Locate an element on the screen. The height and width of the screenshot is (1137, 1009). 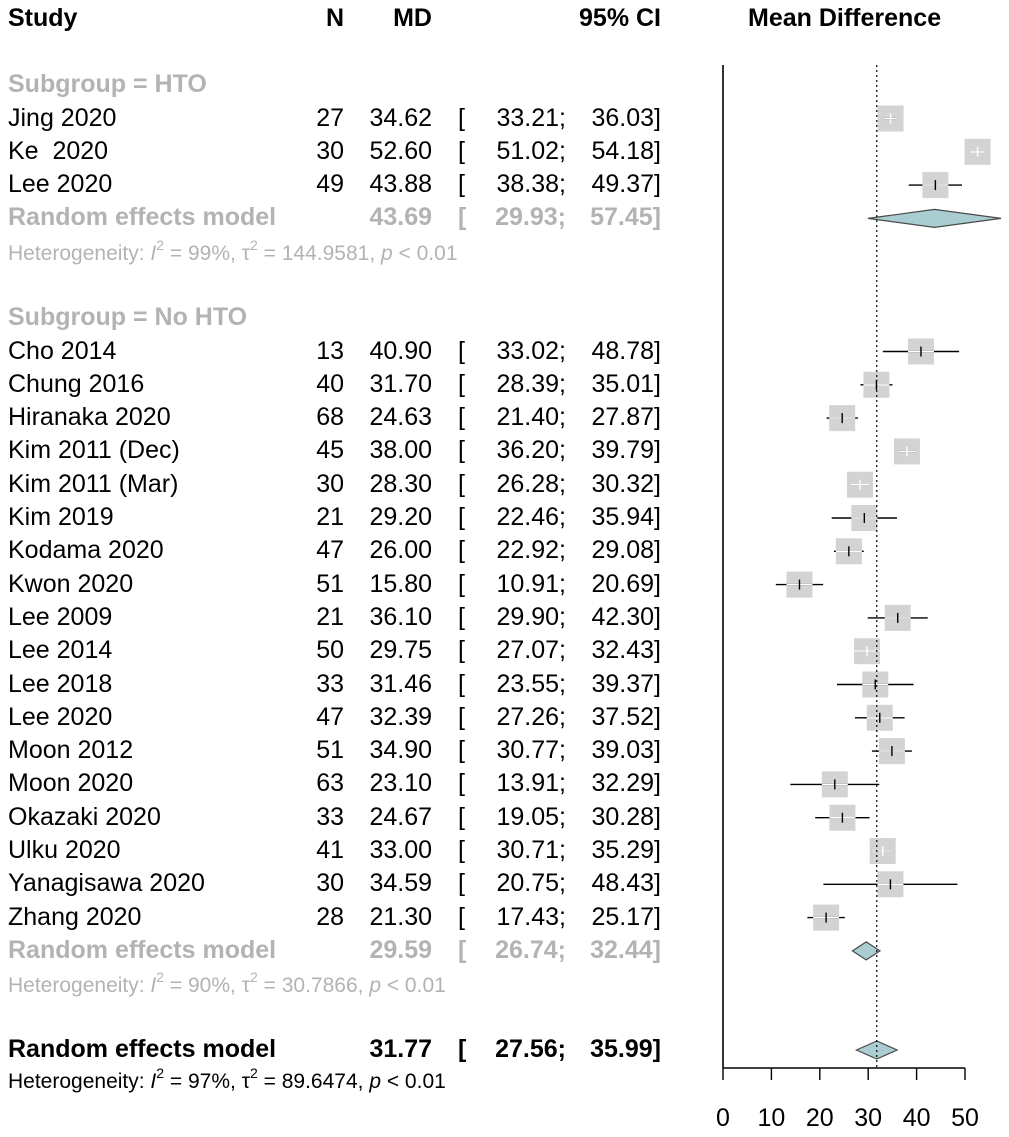
ci-upper: 39.03] is located at coordinates (626, 750).